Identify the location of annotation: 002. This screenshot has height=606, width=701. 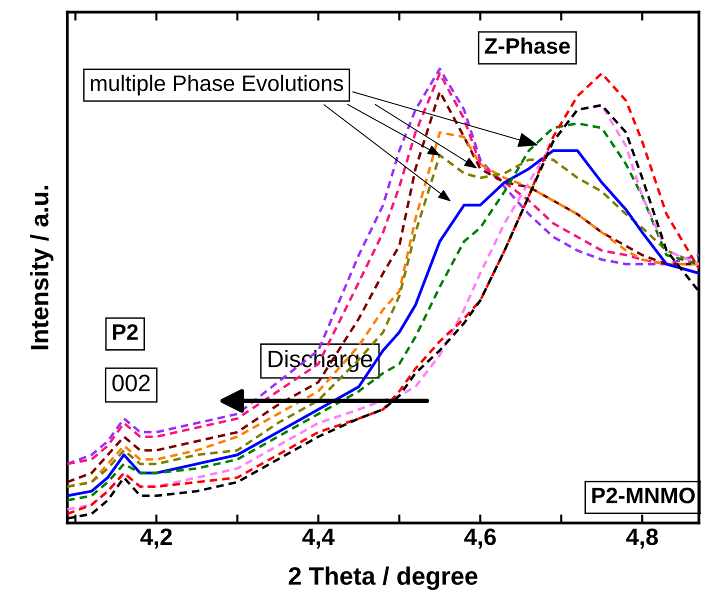
(131, 383).